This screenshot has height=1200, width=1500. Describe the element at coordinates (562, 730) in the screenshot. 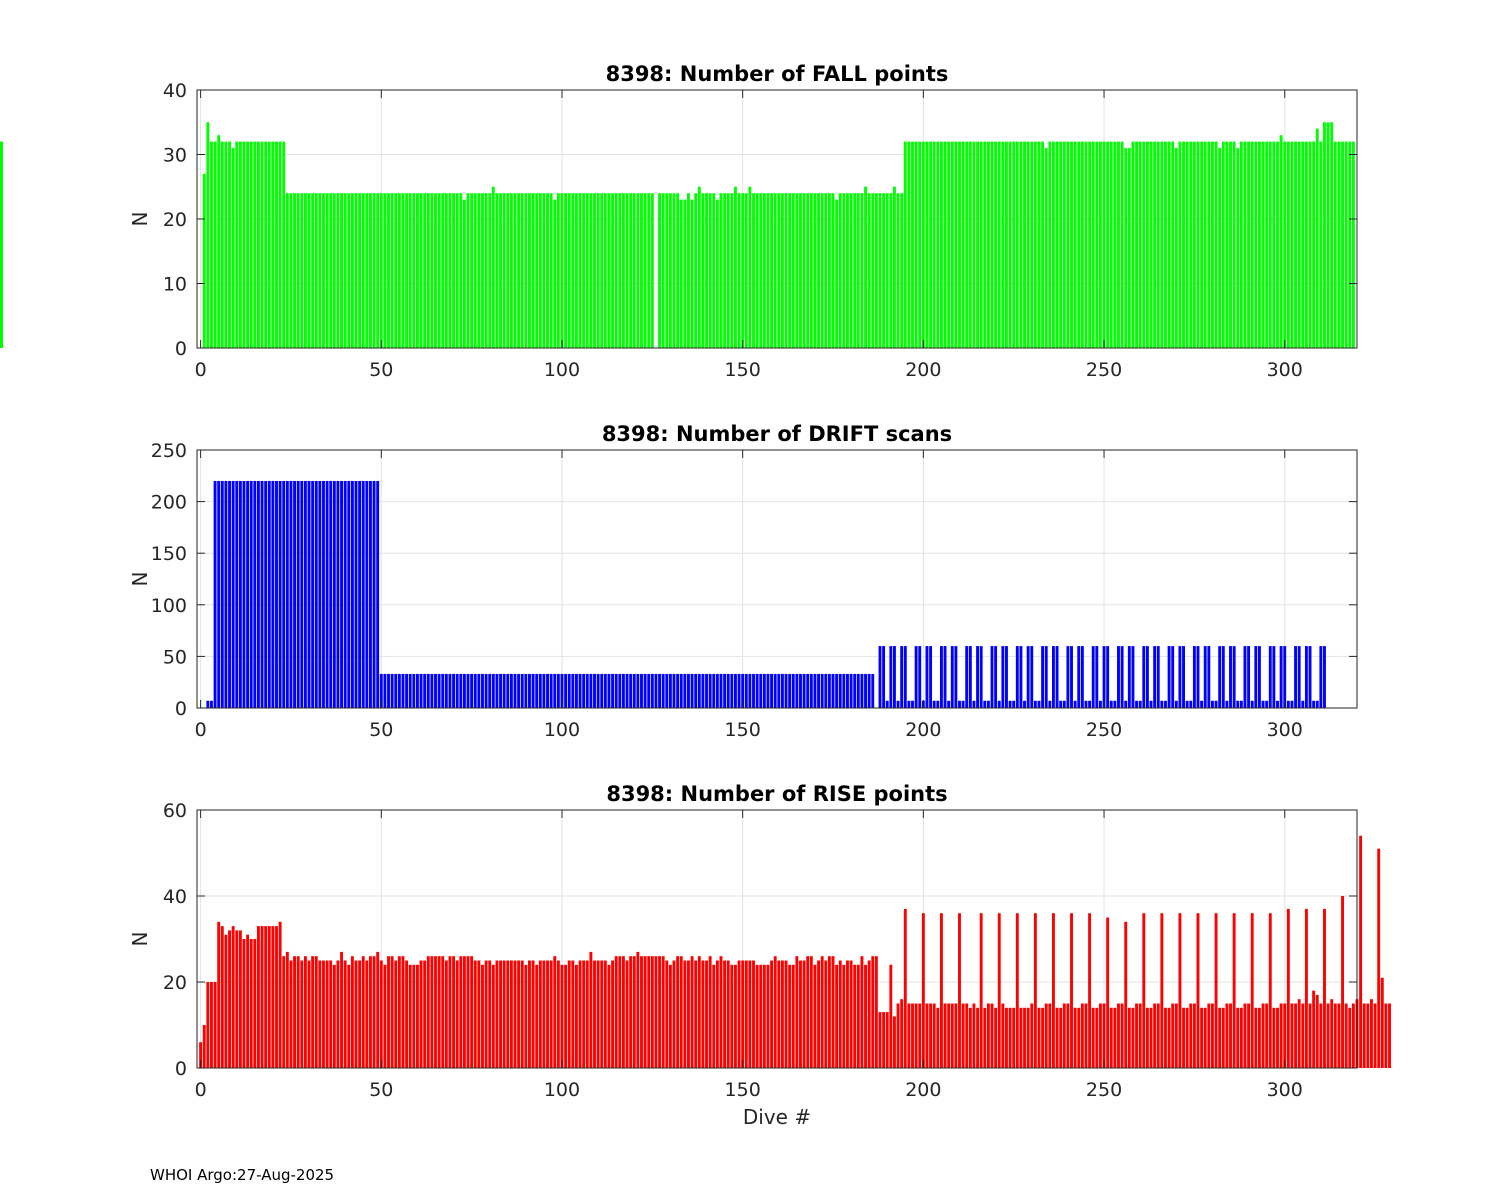

I see `x-tick-label: 100` at that location.